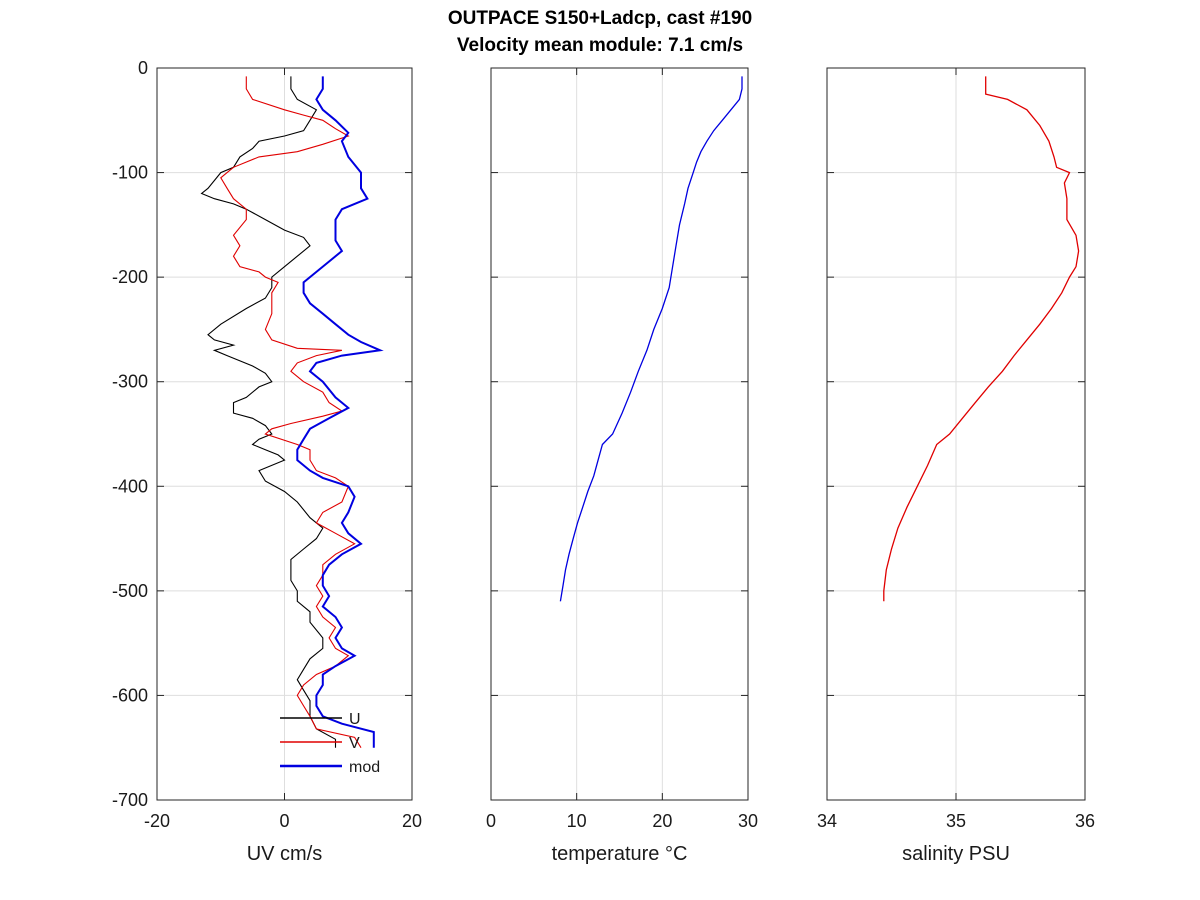  I want to click on figure-title: OUTPACE S150+Ladcp, cast #190, so click(600, 18).